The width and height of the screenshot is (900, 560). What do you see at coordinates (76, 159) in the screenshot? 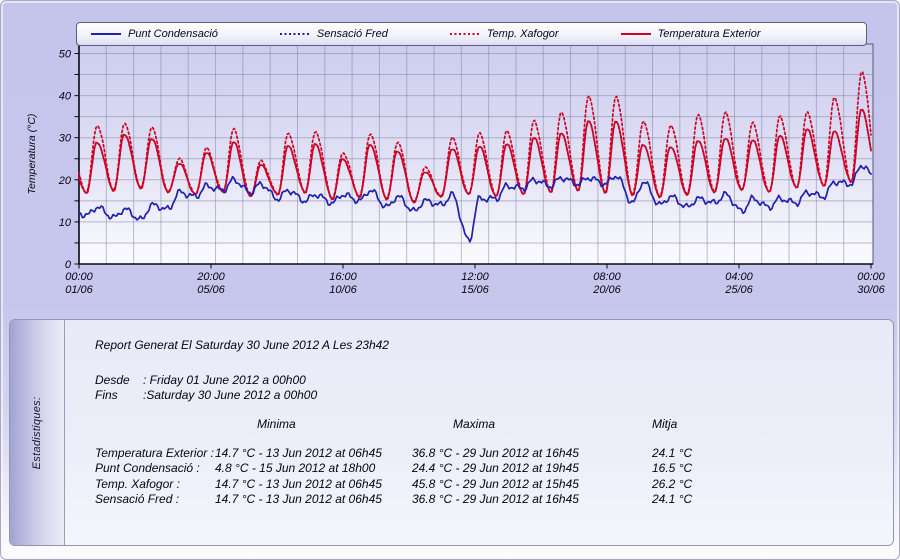
I see `y-ticks` at bounding box center [76, 159].